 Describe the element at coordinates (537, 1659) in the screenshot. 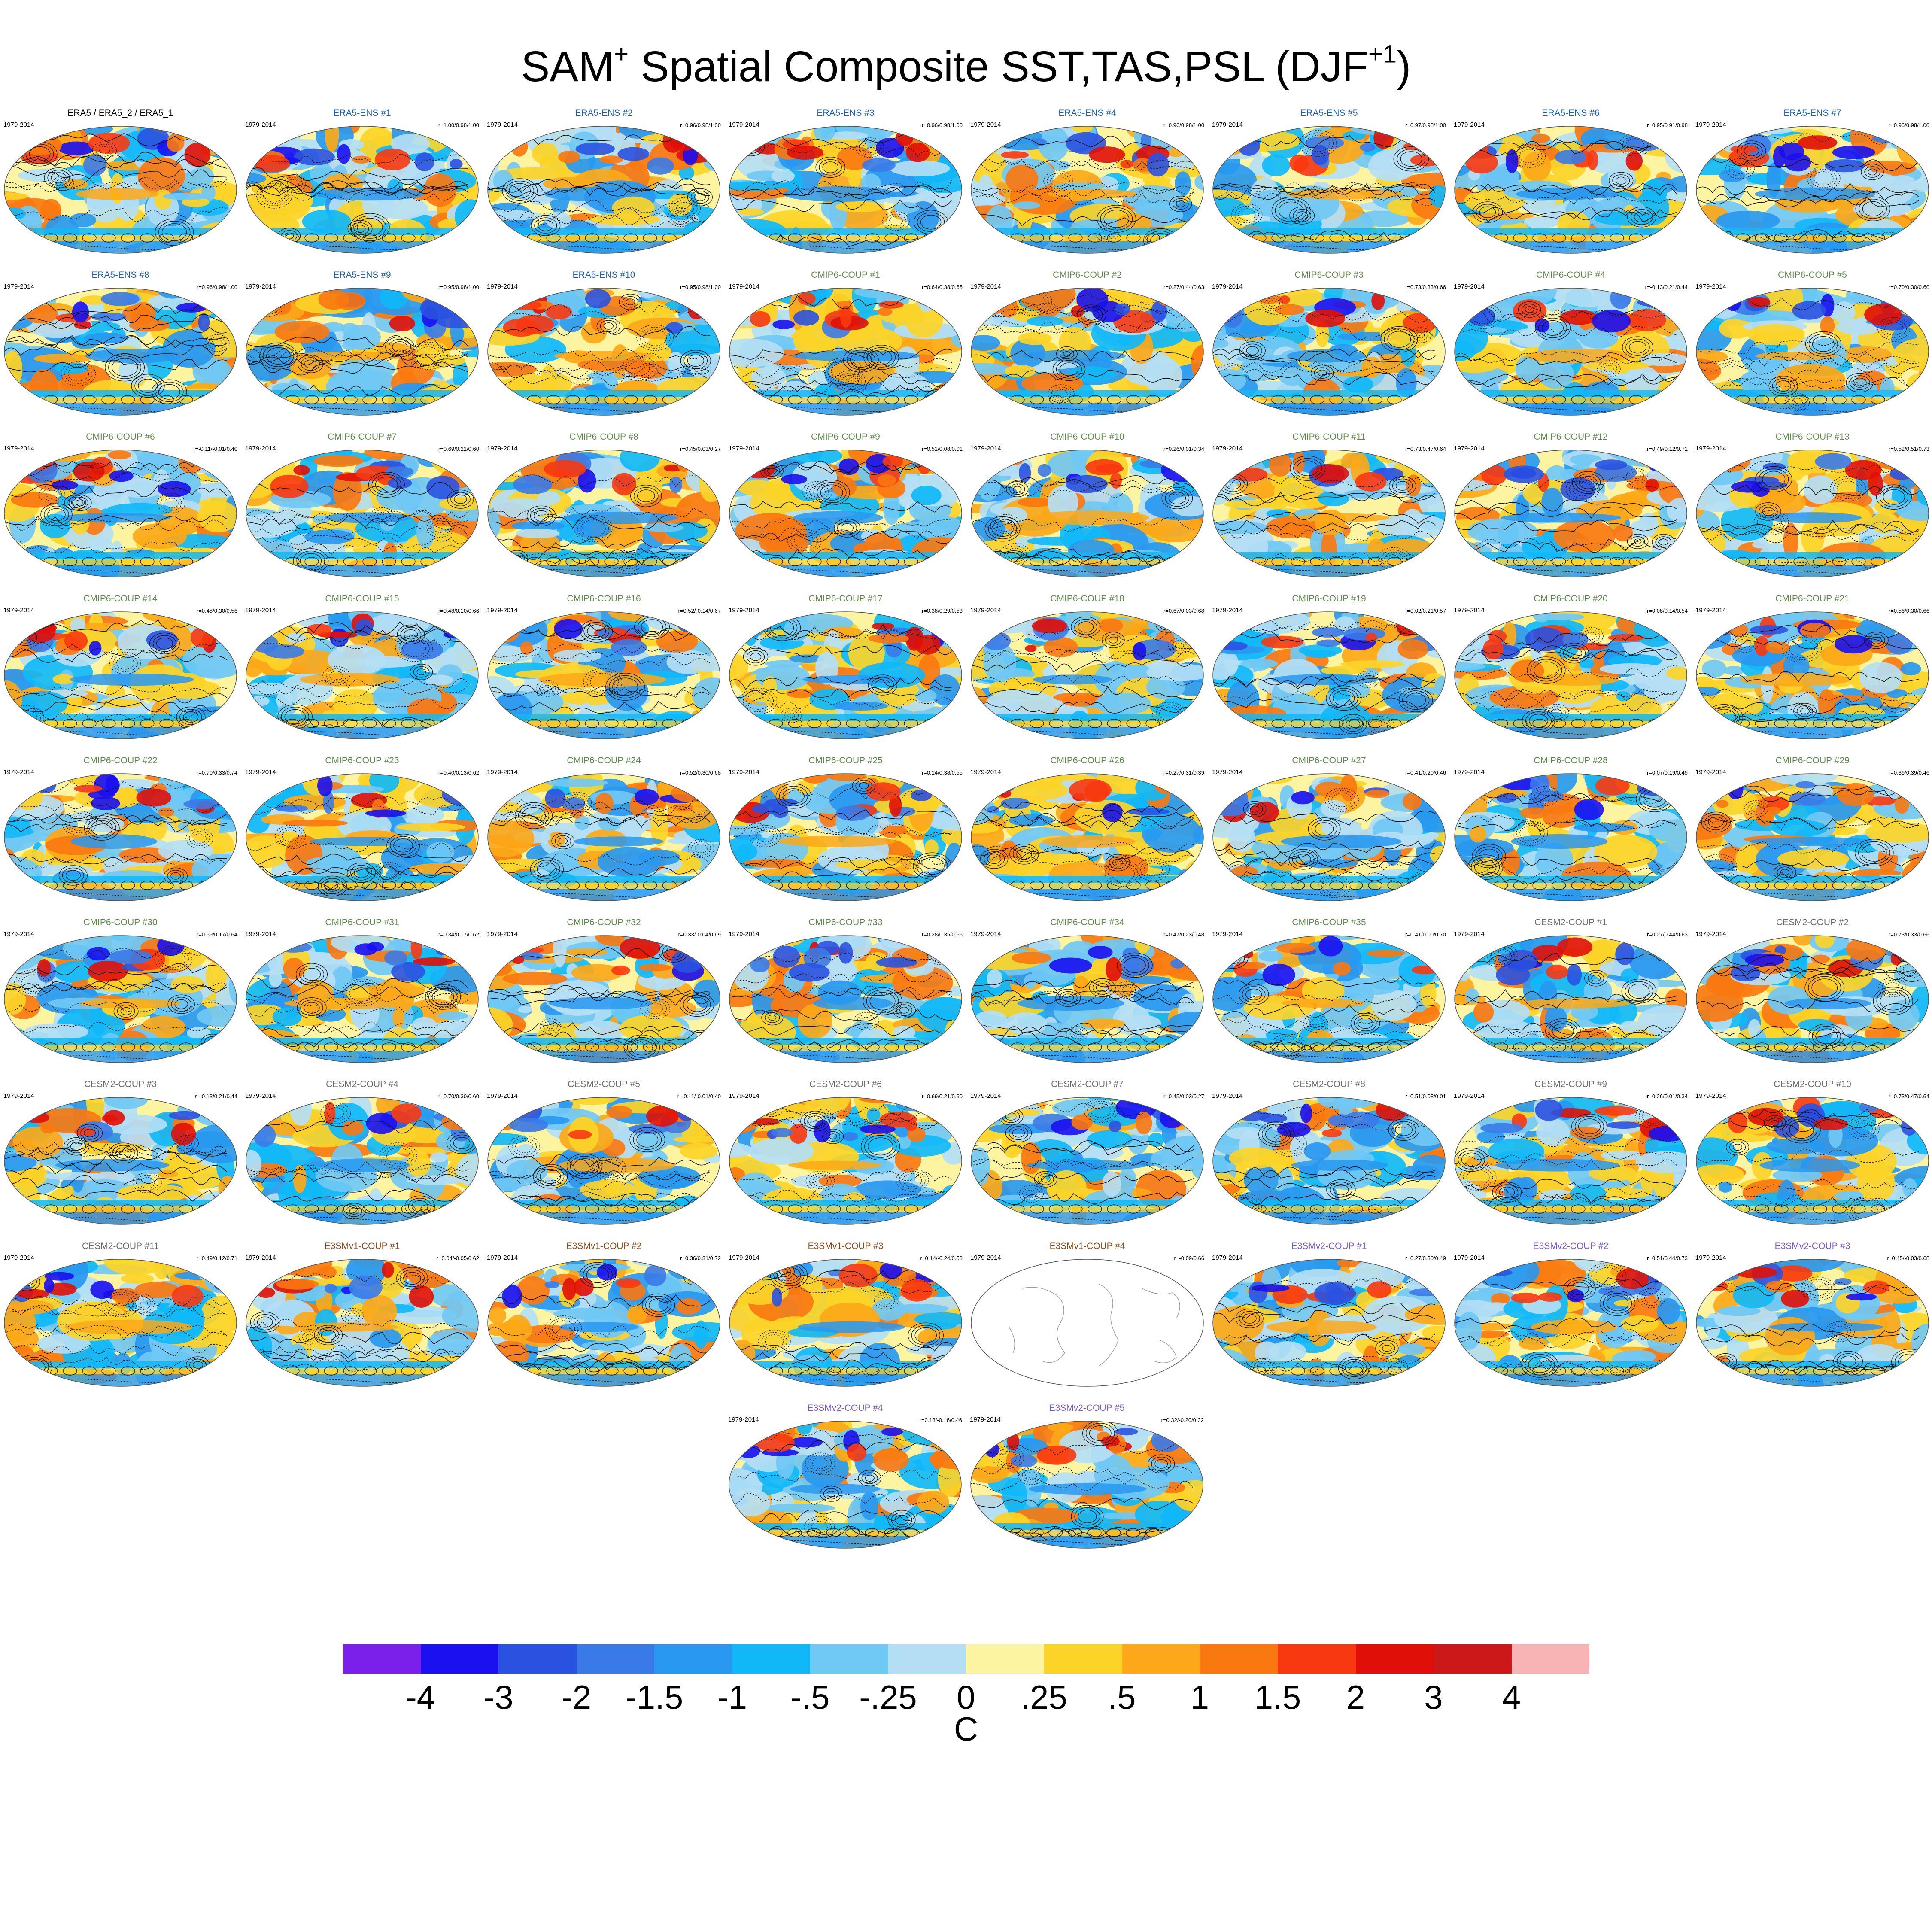

I see `colorbar-segment` at that location.